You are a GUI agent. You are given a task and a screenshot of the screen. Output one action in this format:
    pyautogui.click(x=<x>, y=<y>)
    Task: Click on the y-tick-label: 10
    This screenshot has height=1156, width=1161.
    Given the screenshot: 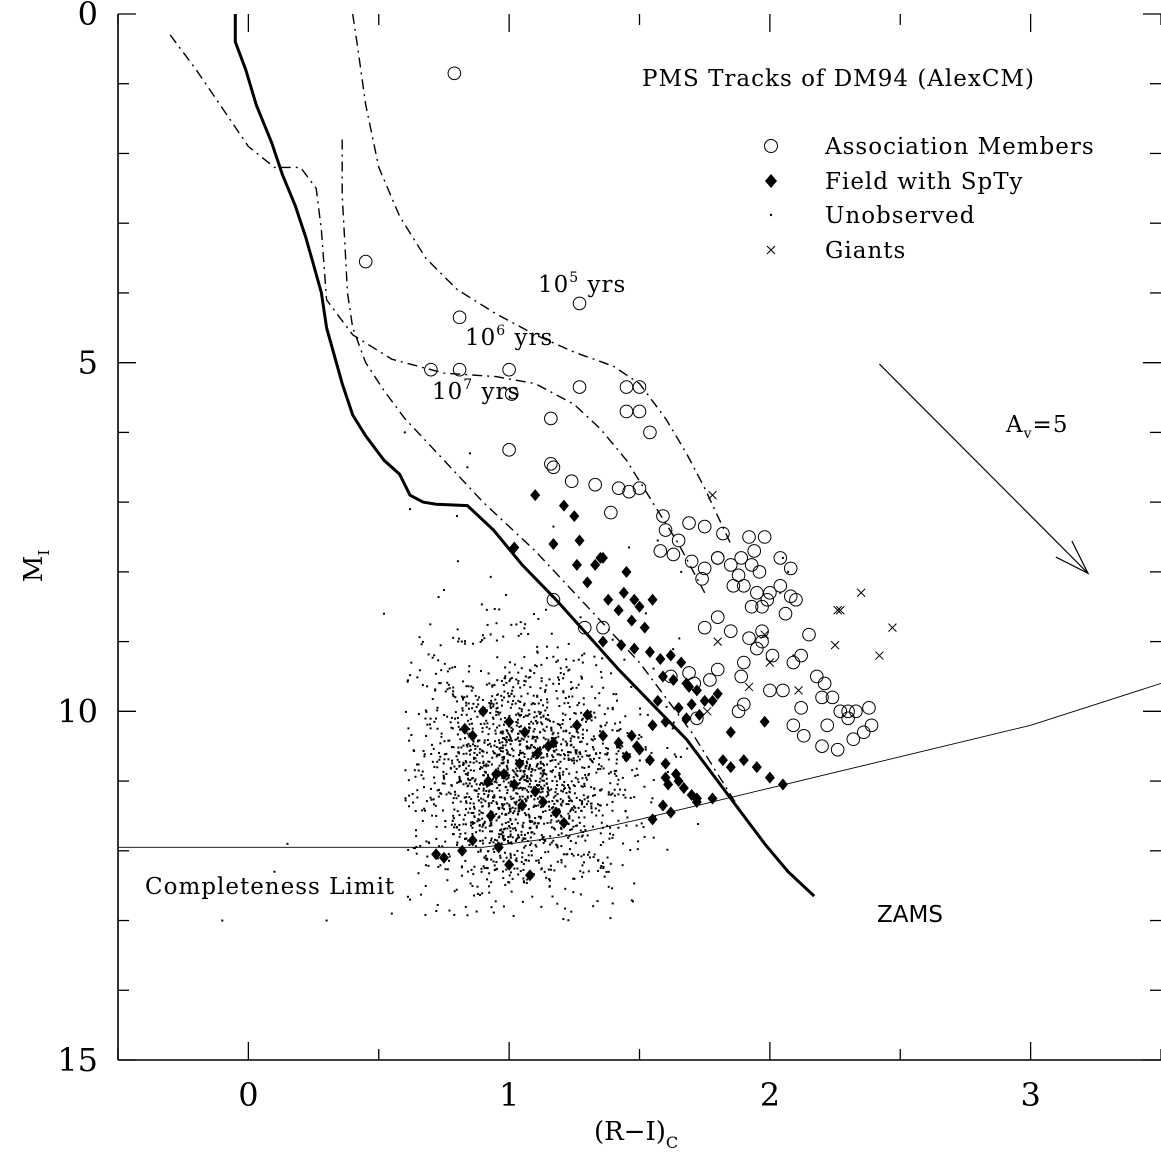 What is the action you would take?
    pyautogui.click(x=77, y=711)
    